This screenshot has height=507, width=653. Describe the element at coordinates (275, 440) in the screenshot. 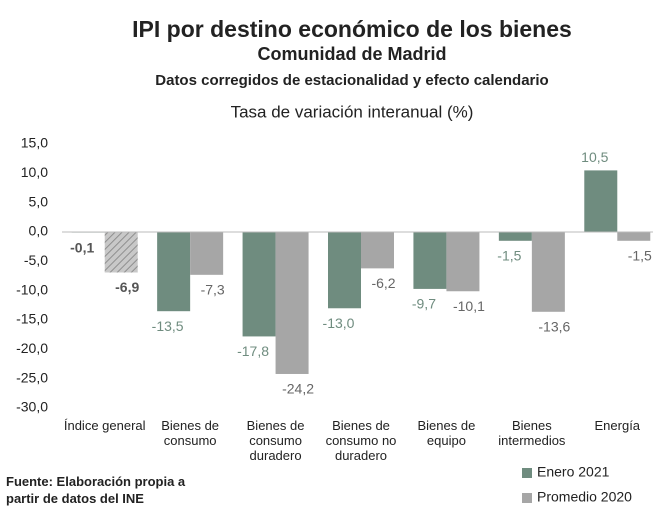

I see `x-tick-label: Bienes de consumo duradero` at that location.